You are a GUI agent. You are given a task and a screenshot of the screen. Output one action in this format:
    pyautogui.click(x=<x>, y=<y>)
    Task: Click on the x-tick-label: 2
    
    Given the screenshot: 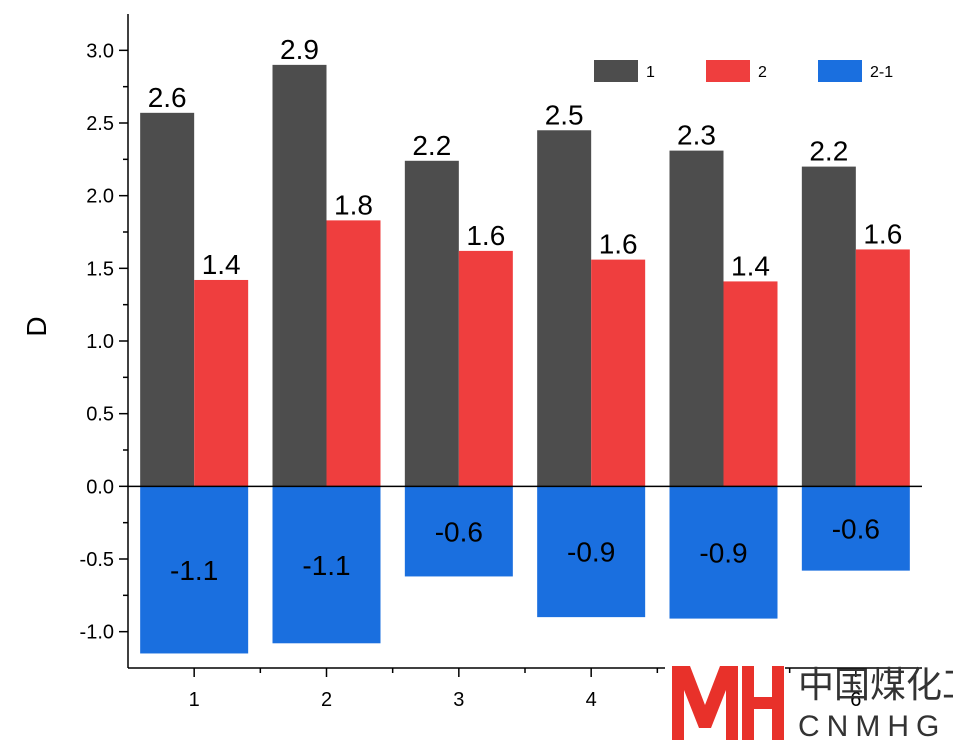 What is the action you would take?
    pyautogui.click(x=326, y=700)
    